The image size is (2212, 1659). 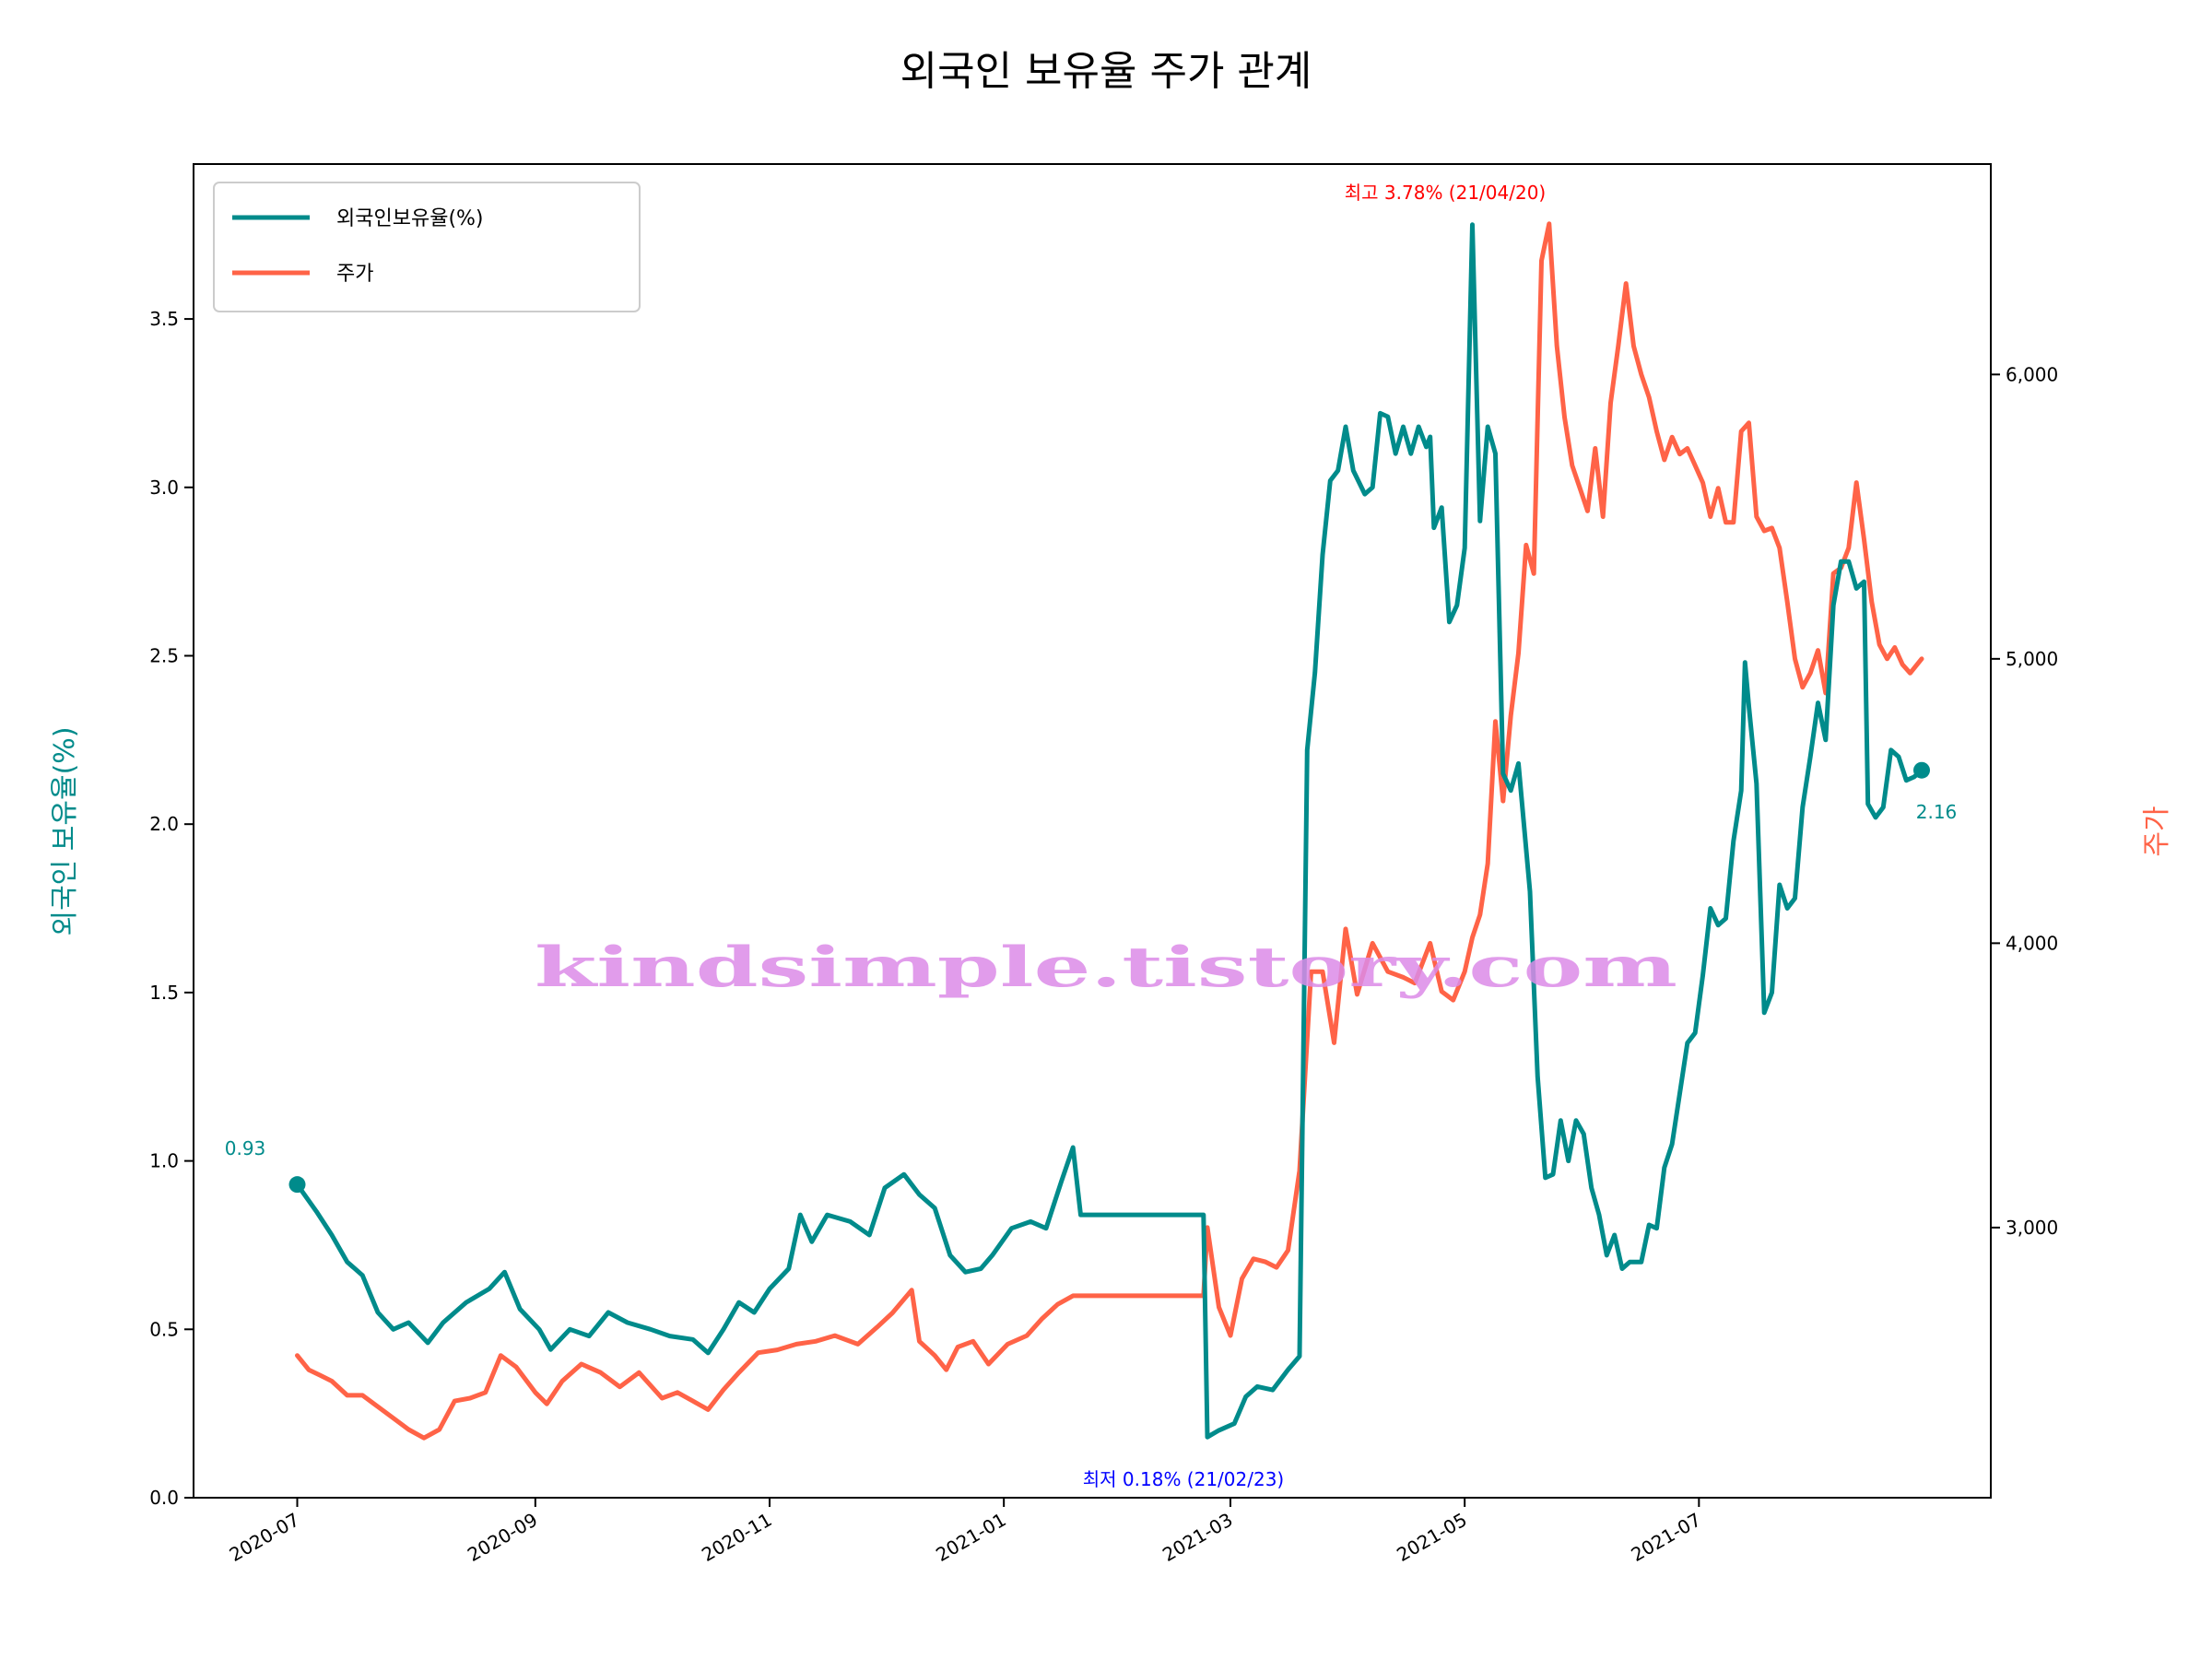 What do you see at coordinates (2032, 1228) in the screenshot?
I see `y-right-tick-label: 3,000` at bounding box center [2032, 1228].